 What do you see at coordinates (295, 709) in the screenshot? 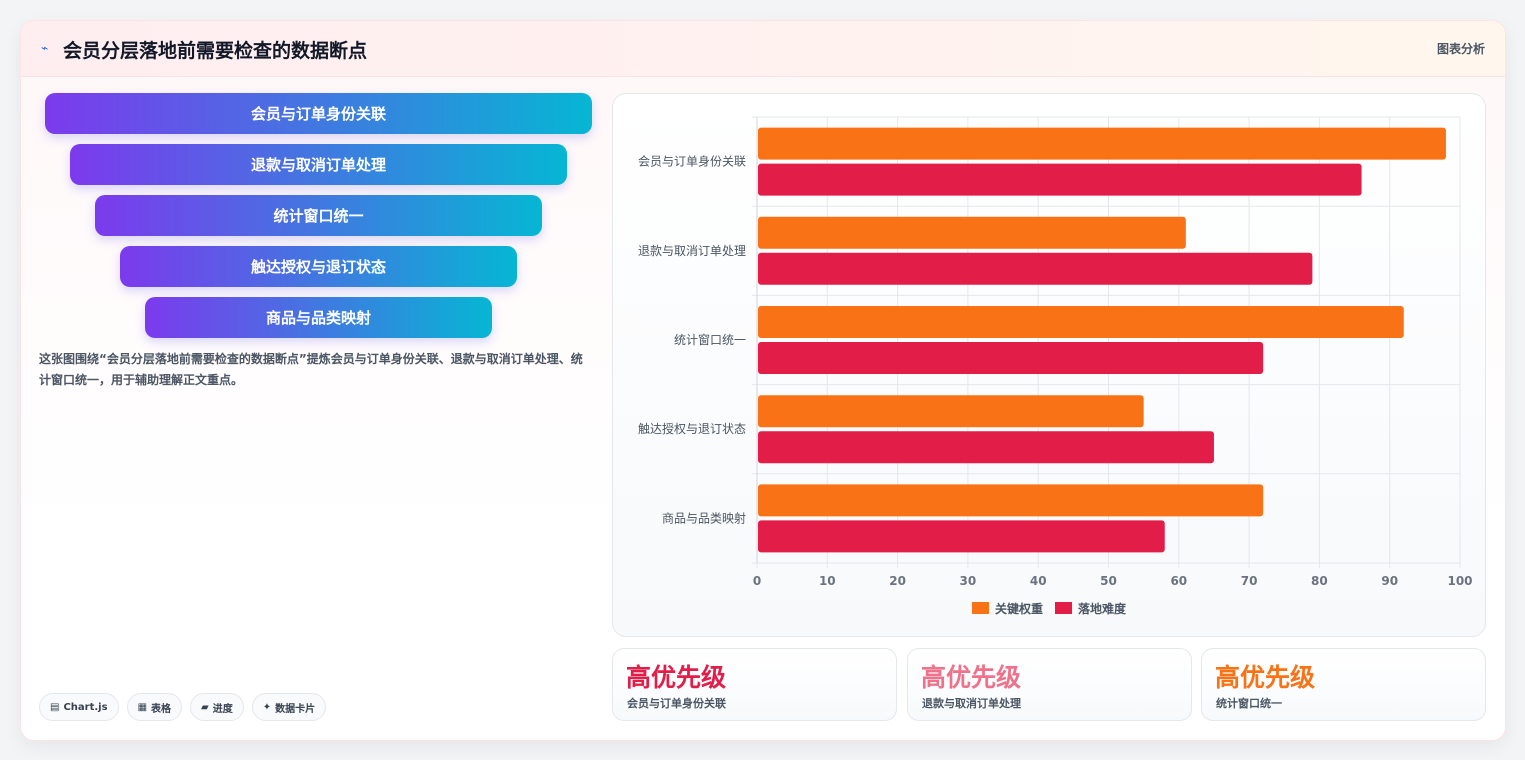
I see `chip-label: 数据卡片` at bounding box center [295, 709].